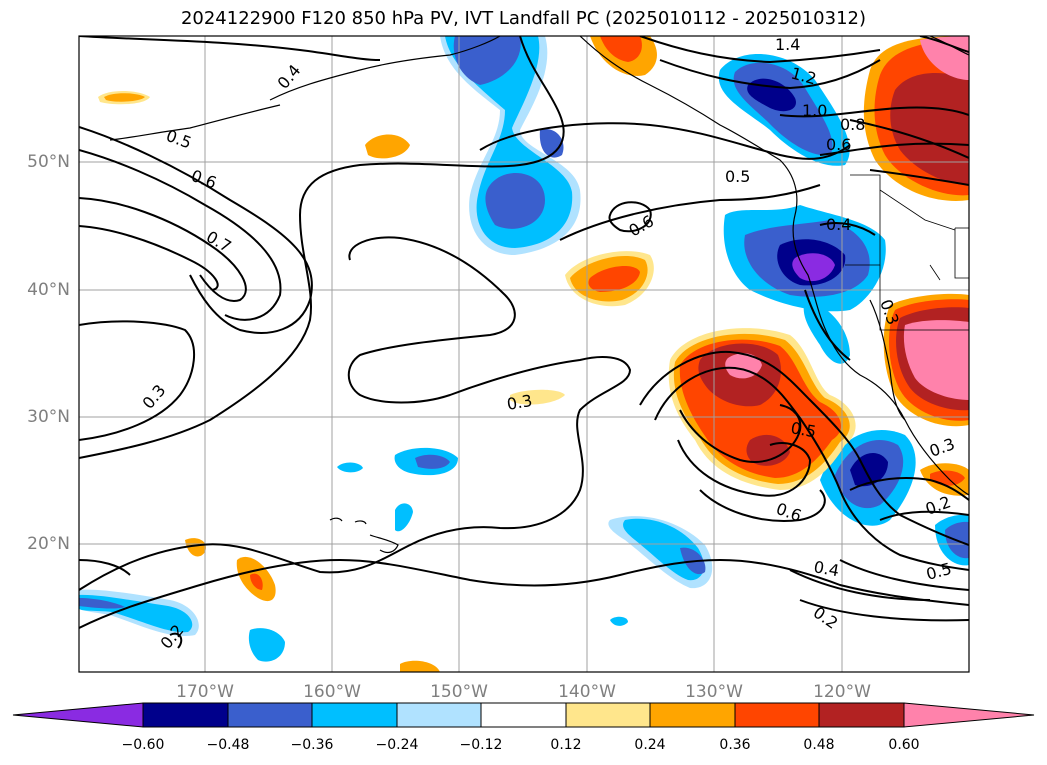 The width and height of the screenshot is (1047, 765). I want to click on lat-label: 40°N, so click(48, 290).